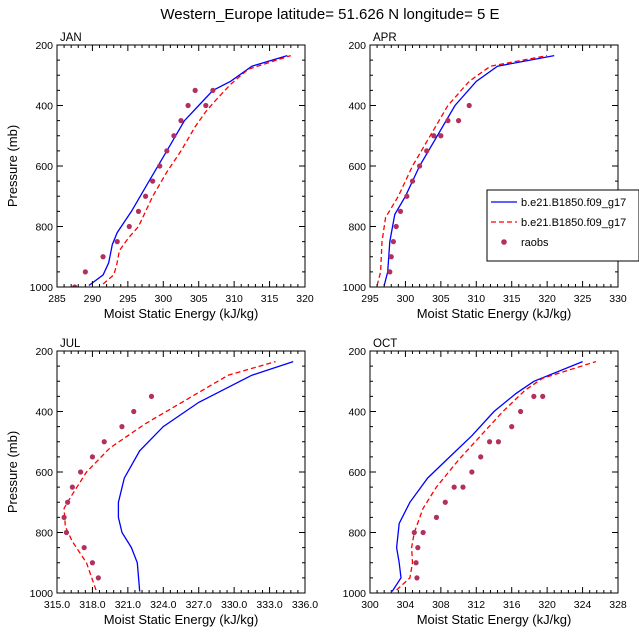 Image resolution: width=639 pixels, height=639 pixels. Describe the element at coordinates (93, 299) in the screenshot. I see `x-tick-label: 290` at that location.